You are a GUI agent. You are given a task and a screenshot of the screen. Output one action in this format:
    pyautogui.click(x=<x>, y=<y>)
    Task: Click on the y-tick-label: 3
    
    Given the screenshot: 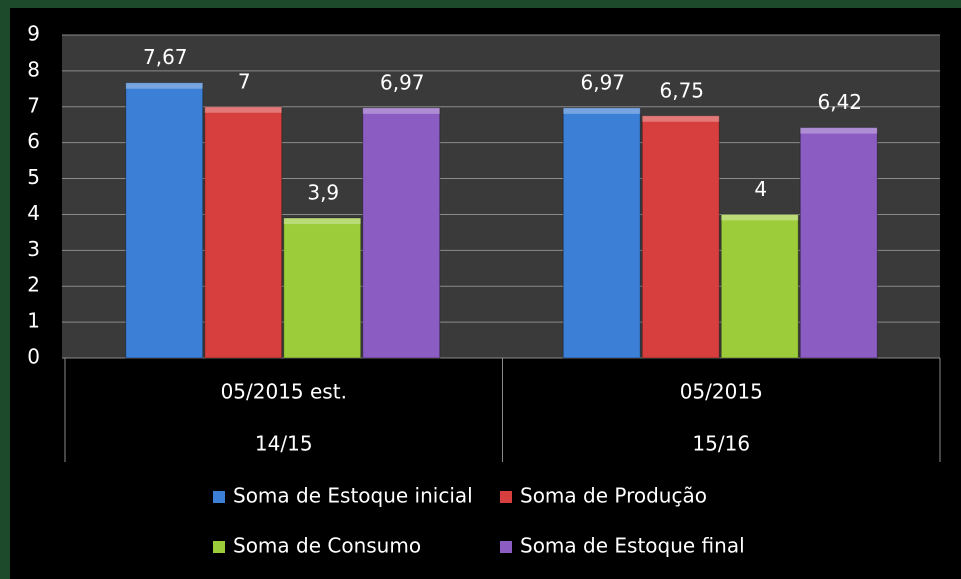 What is the action you would take?
    pyautogui.click(x=33, y=249)
    